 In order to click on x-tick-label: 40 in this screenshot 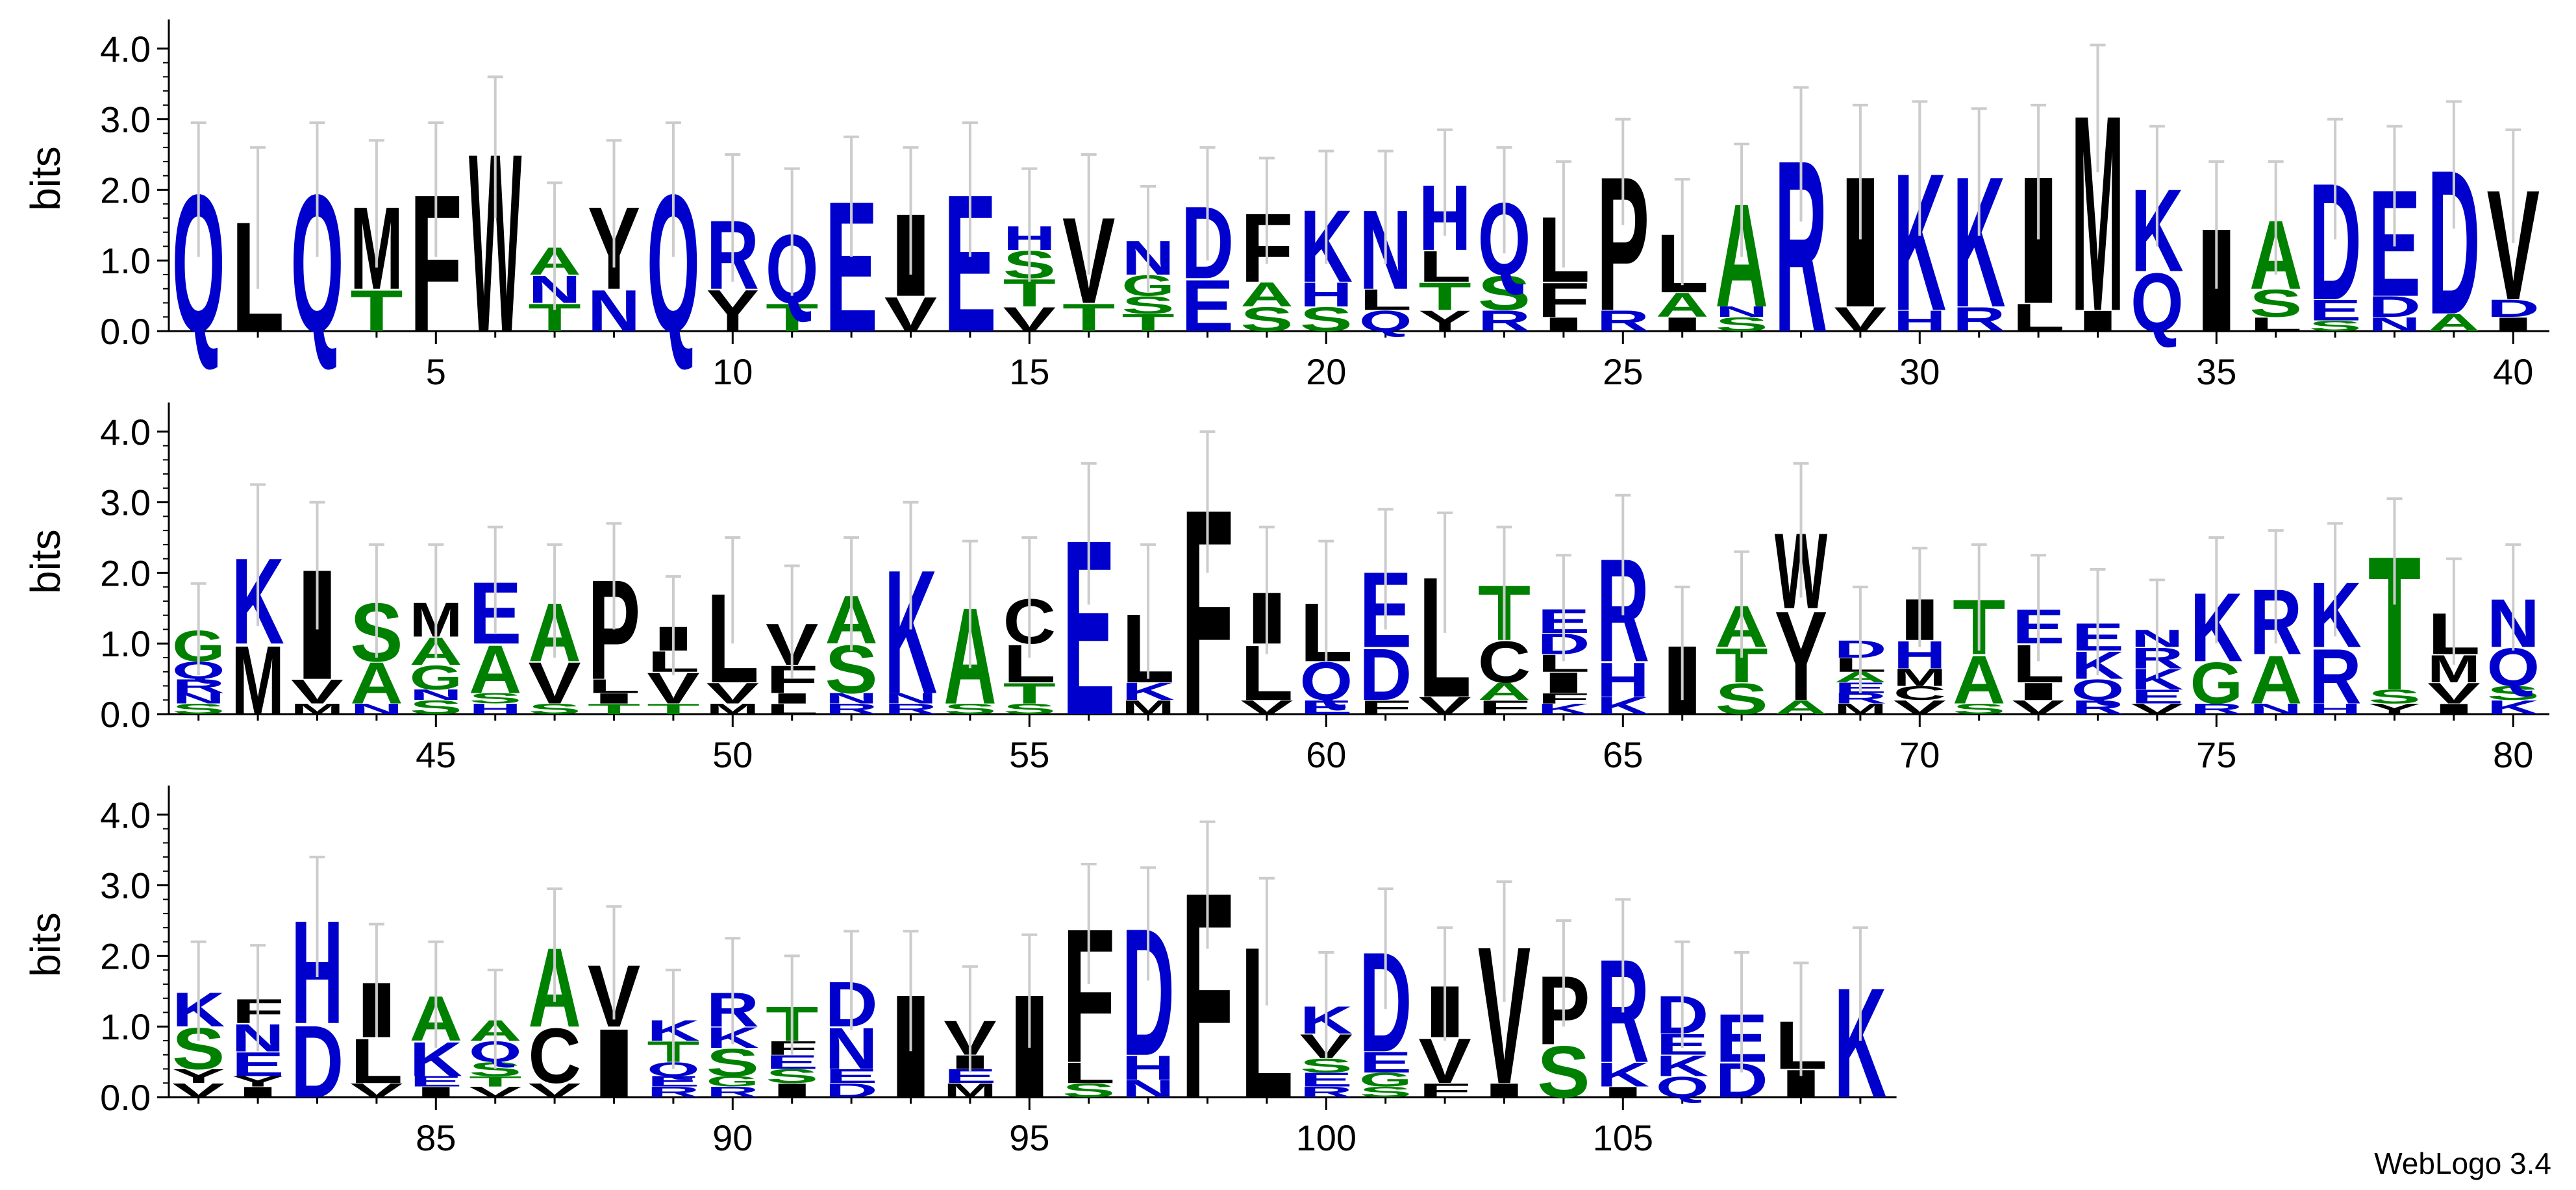, I will do `click(2513, 372)`.